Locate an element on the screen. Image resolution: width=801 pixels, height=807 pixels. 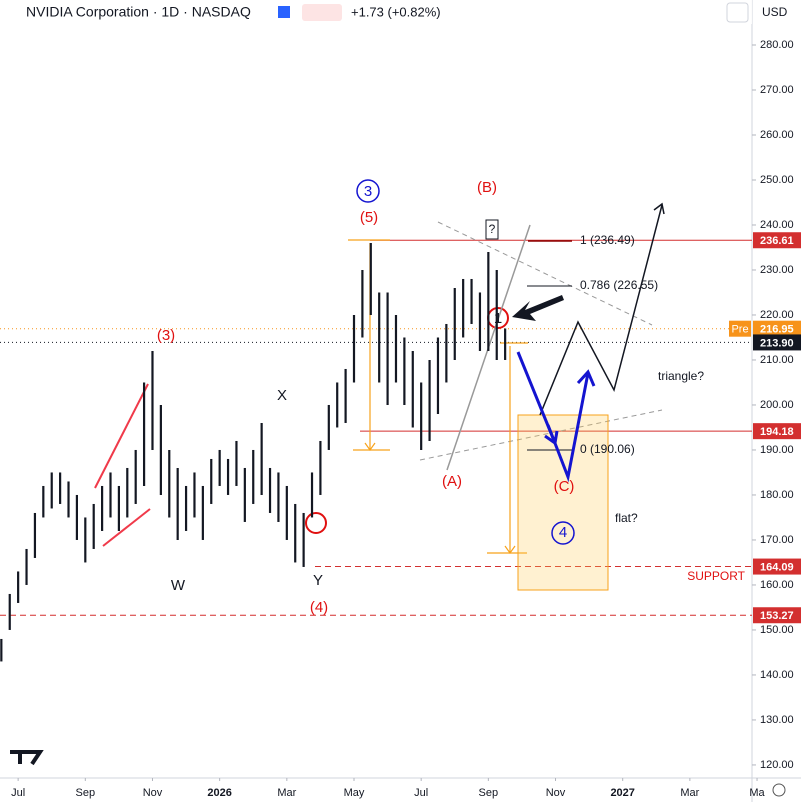
annotation: (C) is located at coordinates (564, 486).